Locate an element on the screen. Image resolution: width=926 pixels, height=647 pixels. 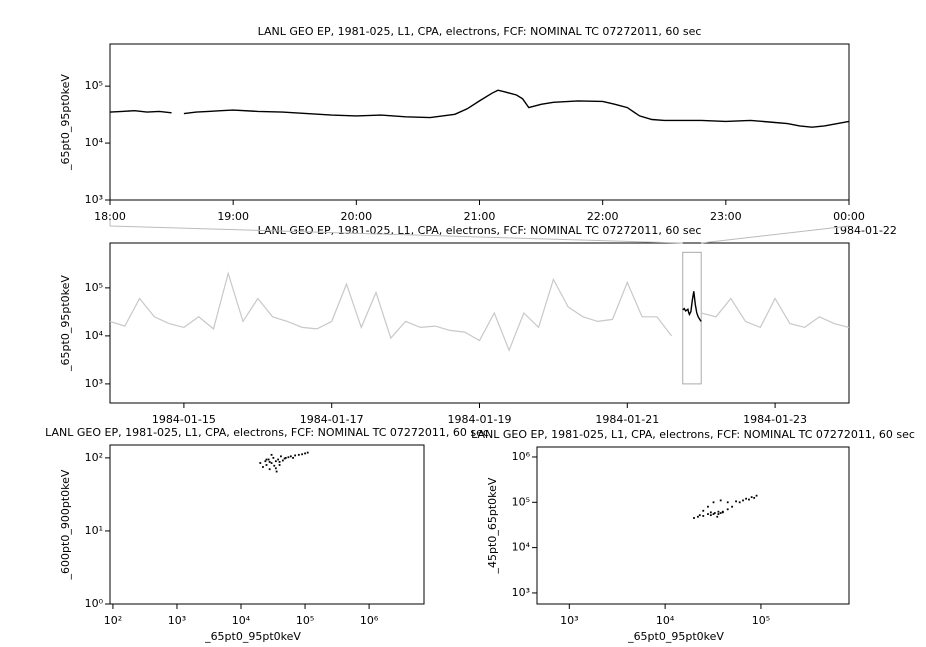
zoom-box is located at coordinates (692, 318).